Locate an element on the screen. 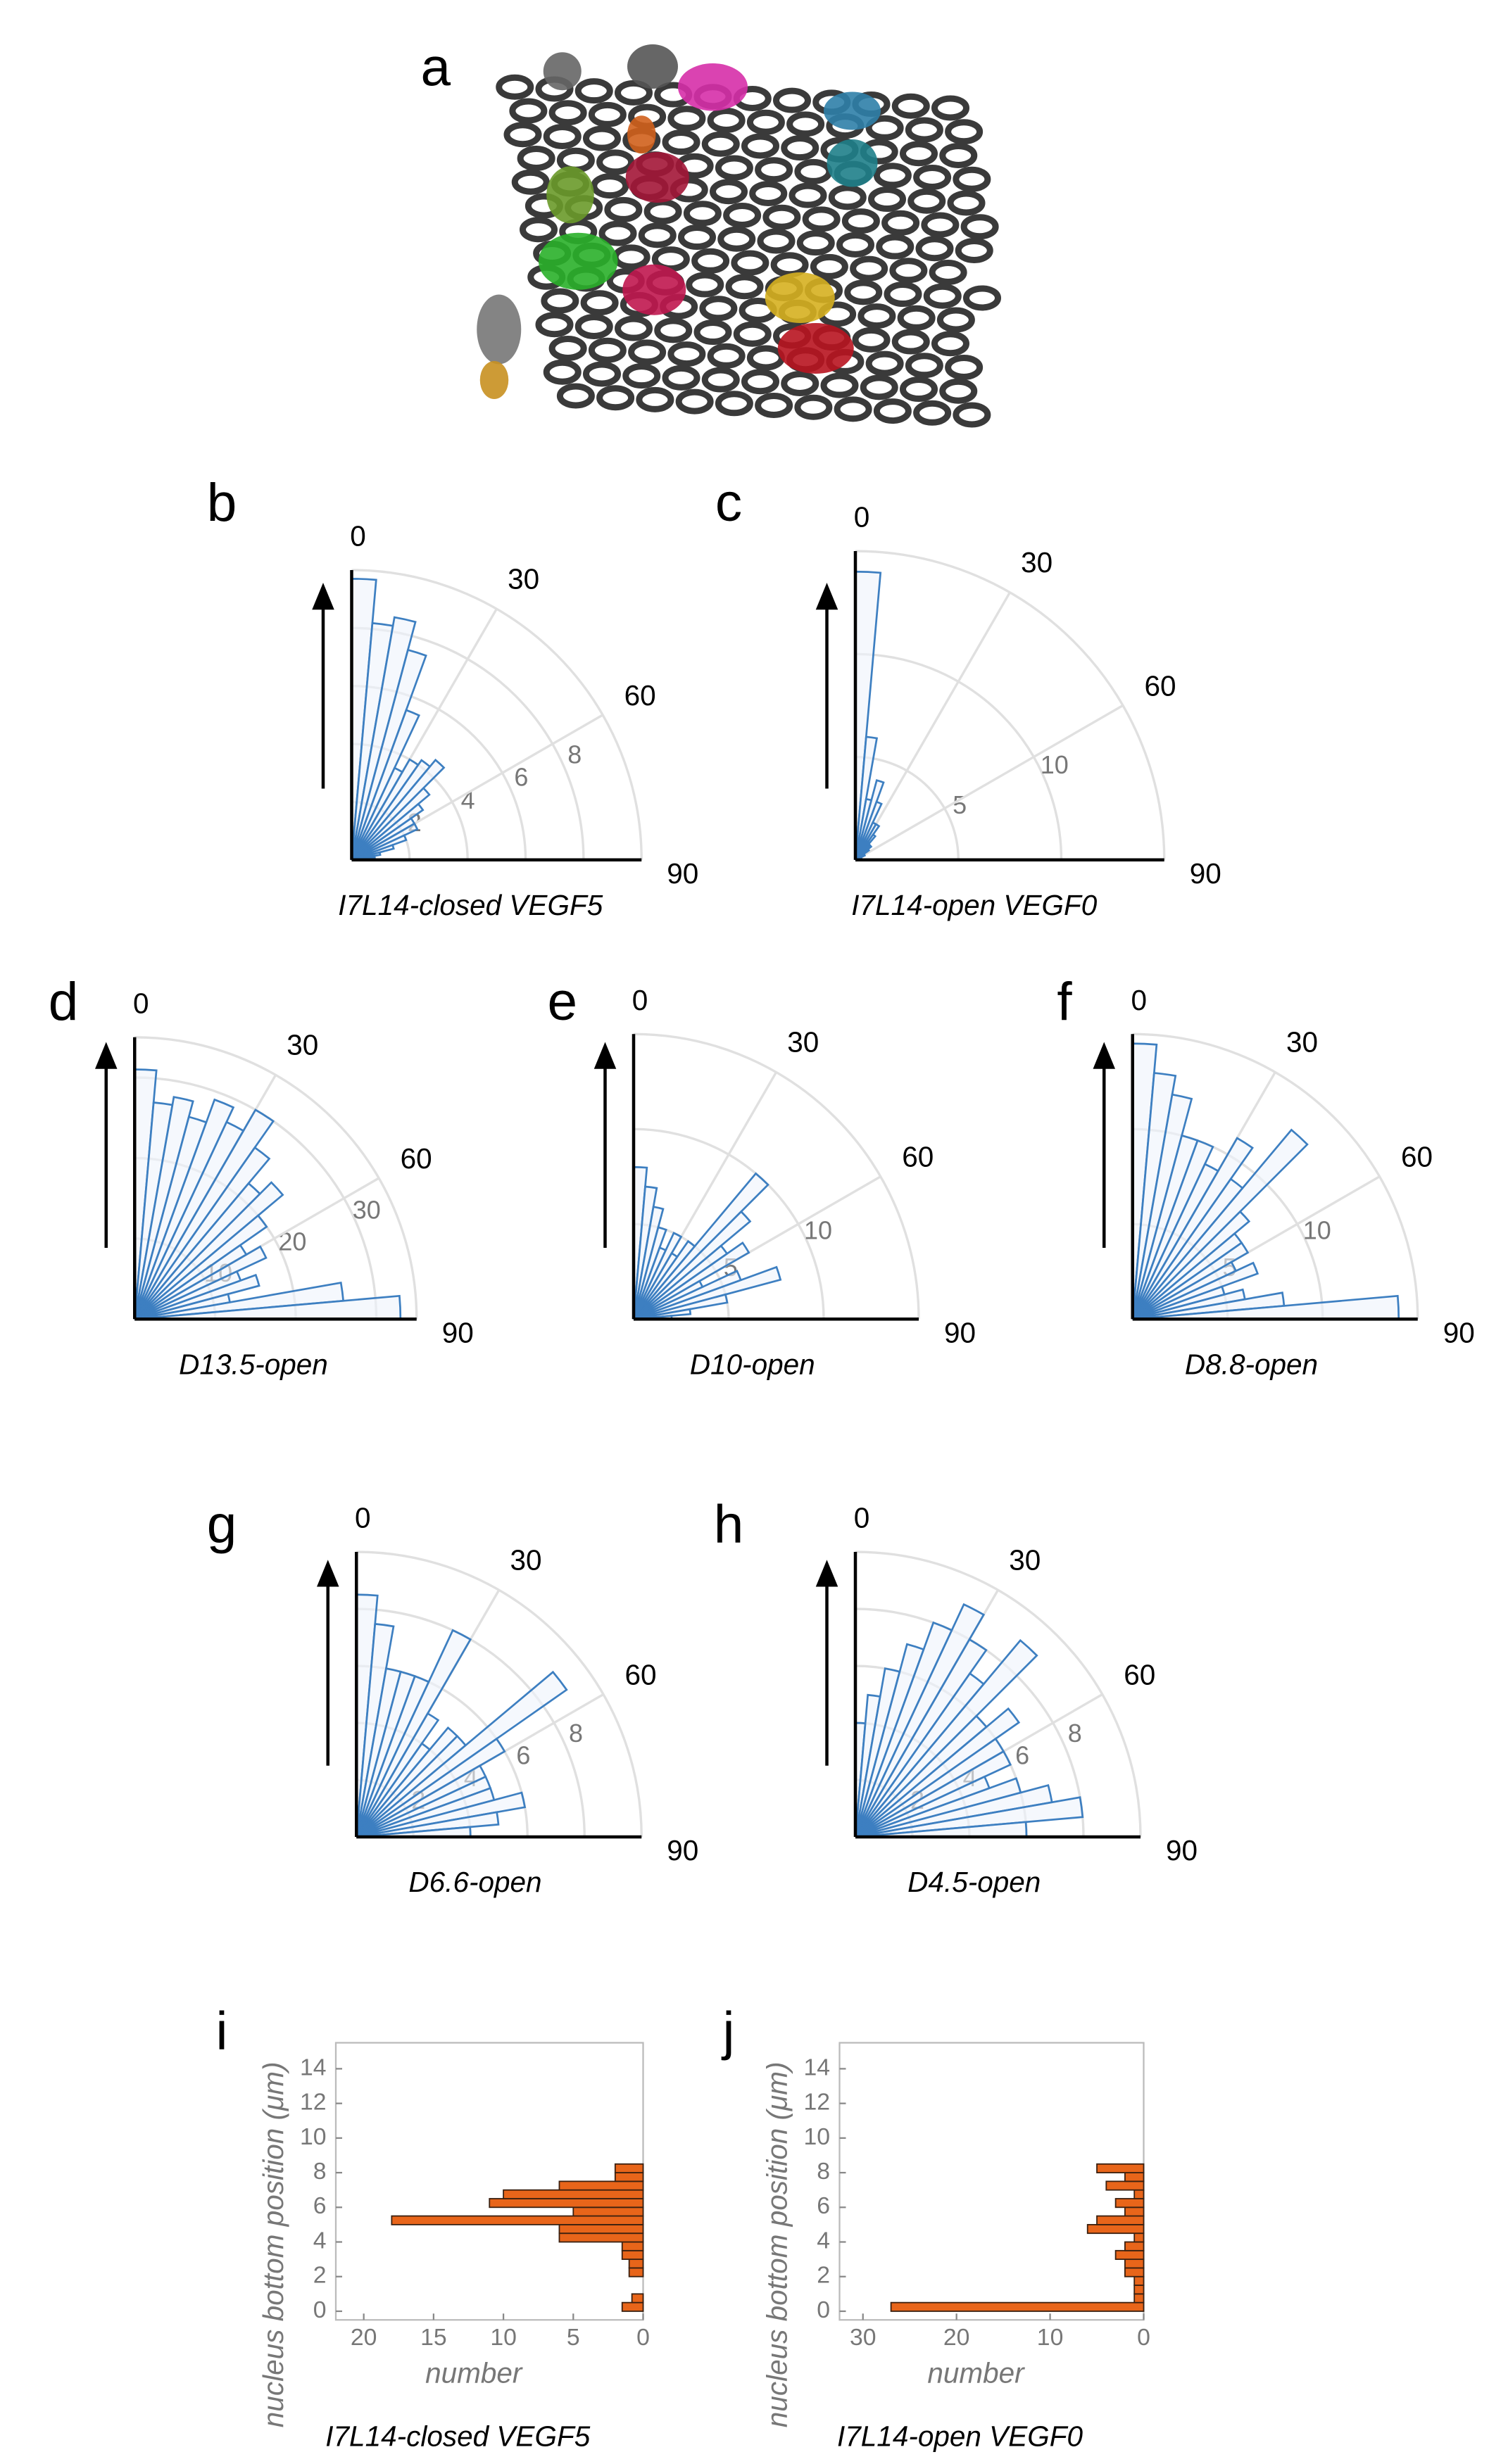 This screenshot has height=2464, width=1489. panel-label: b is located at coordinates (222, 503).